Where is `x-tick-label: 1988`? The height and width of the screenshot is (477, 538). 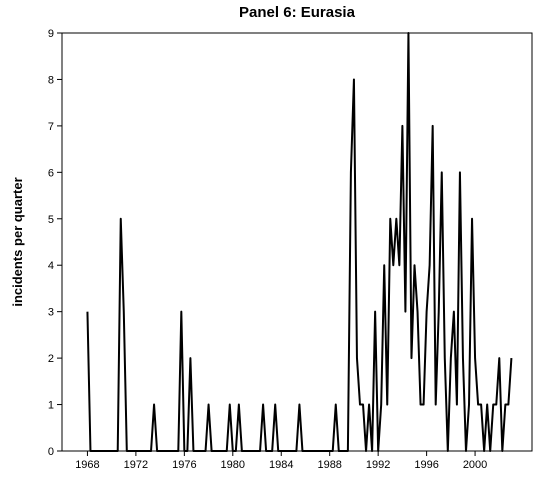
x-tick-label: 1988 is located at coordinates (329, 465).